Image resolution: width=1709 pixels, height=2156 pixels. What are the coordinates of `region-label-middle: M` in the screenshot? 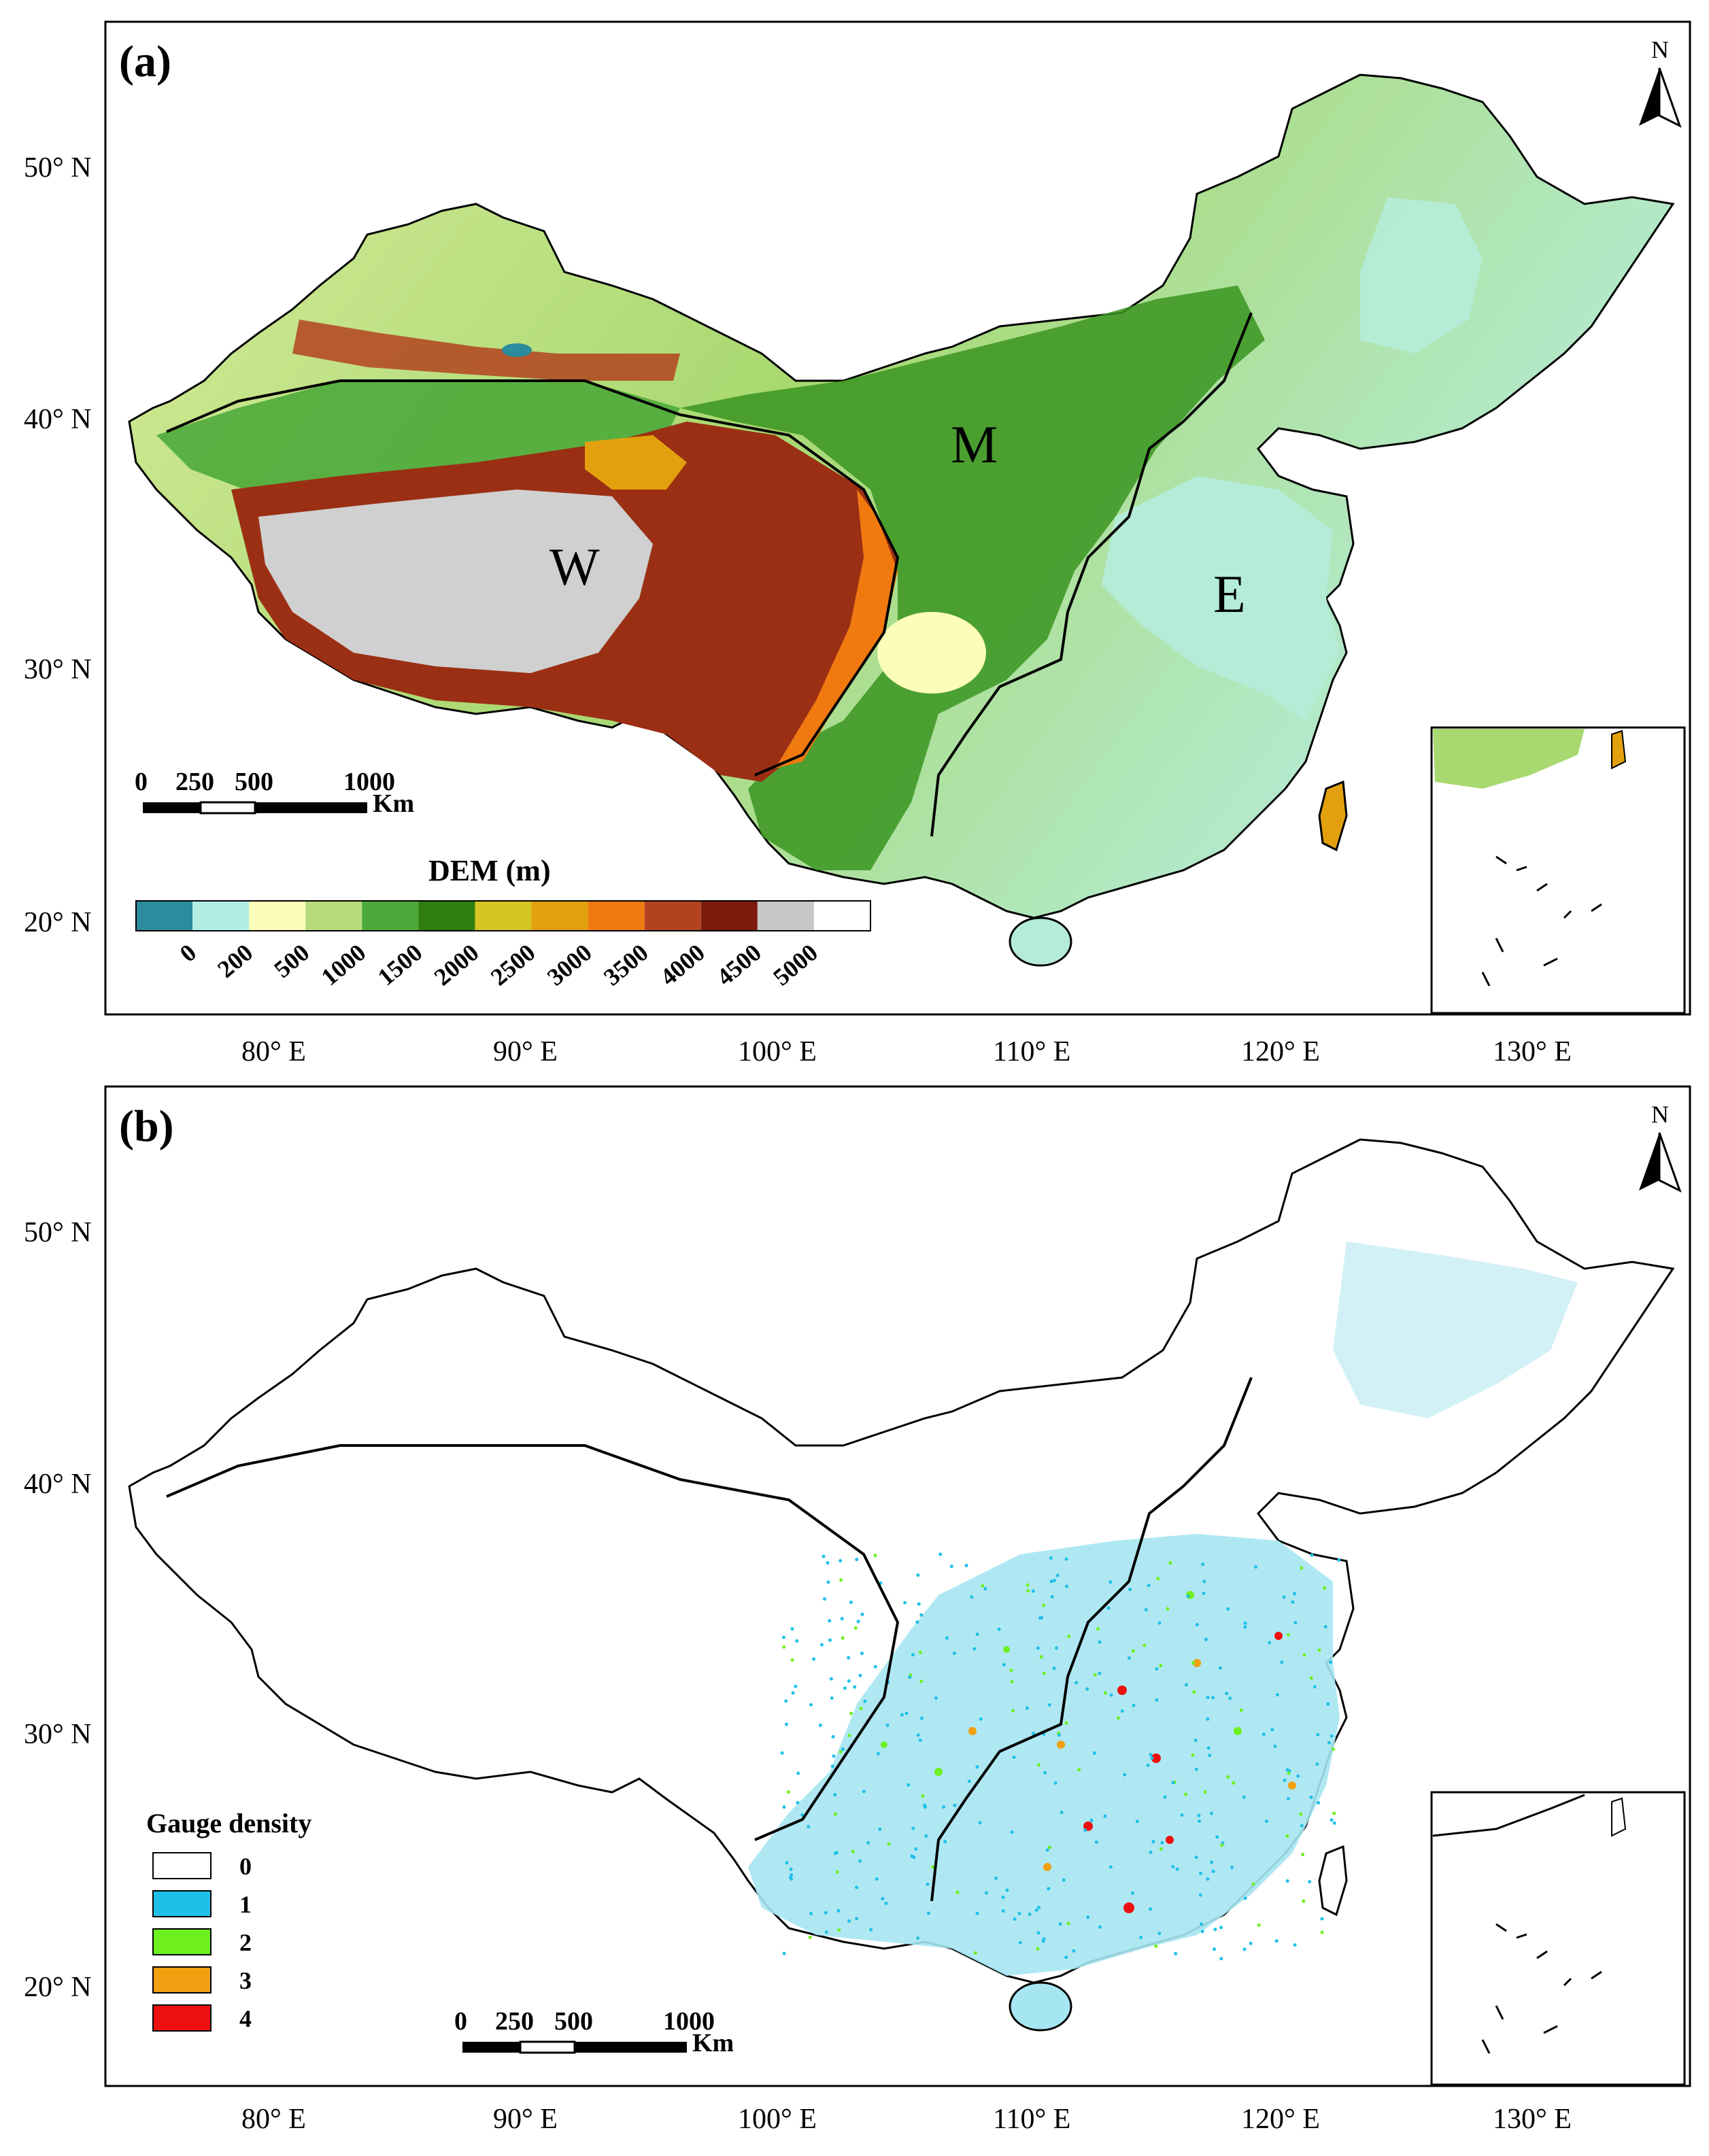 It's located at (974, 444).